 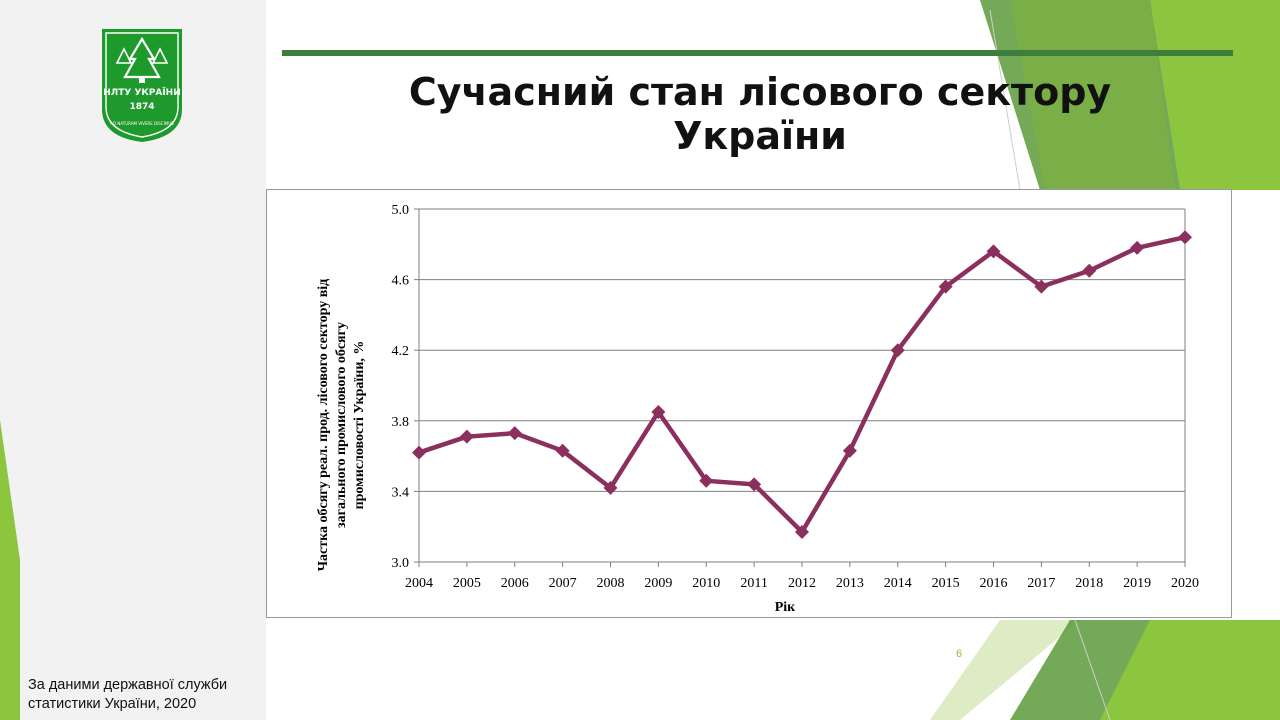 What do you see at coordinates (850, 583) in the screenshot?
I see `x-tick-label: 2013` at bounding box center [850, 583].